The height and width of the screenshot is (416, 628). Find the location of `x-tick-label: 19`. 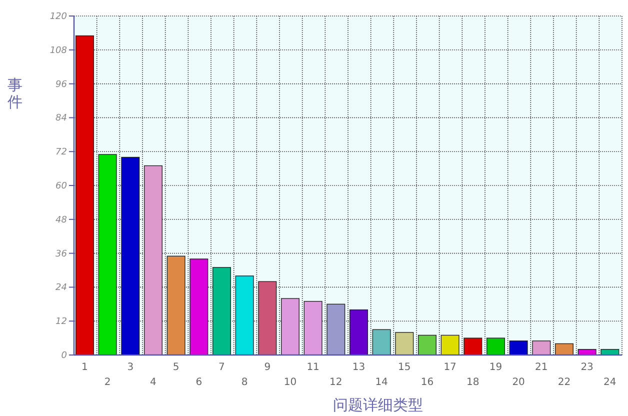

x-tick-label: 19 is located at coordinates (495, 367).